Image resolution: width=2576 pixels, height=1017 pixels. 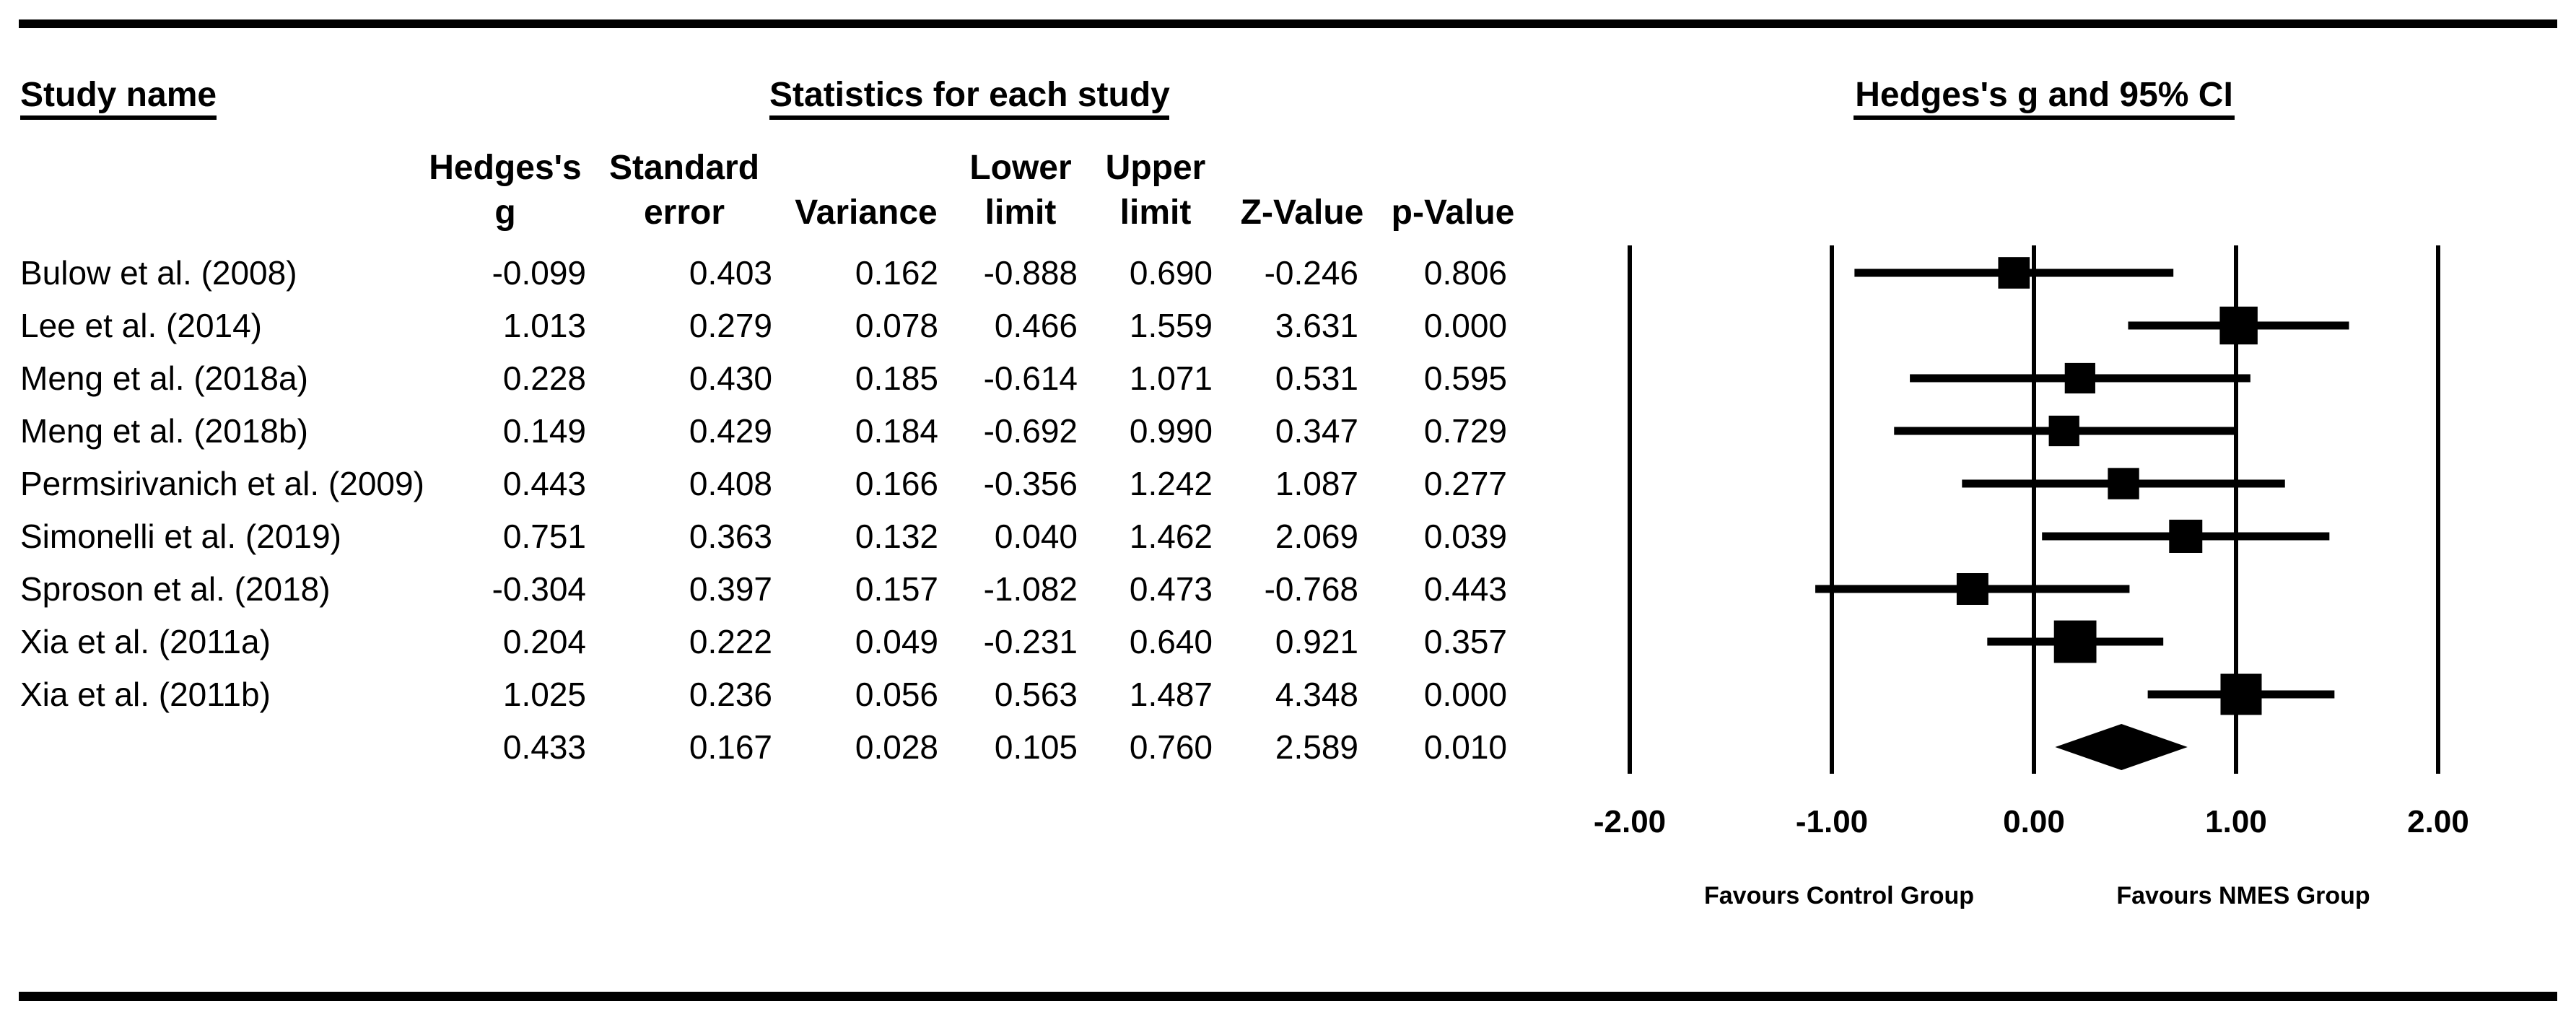 What do you see at coordinates (896, 483) in the screenshot?
I see `stat-cell-variance: 0.166` at bounding box center [896, 483].